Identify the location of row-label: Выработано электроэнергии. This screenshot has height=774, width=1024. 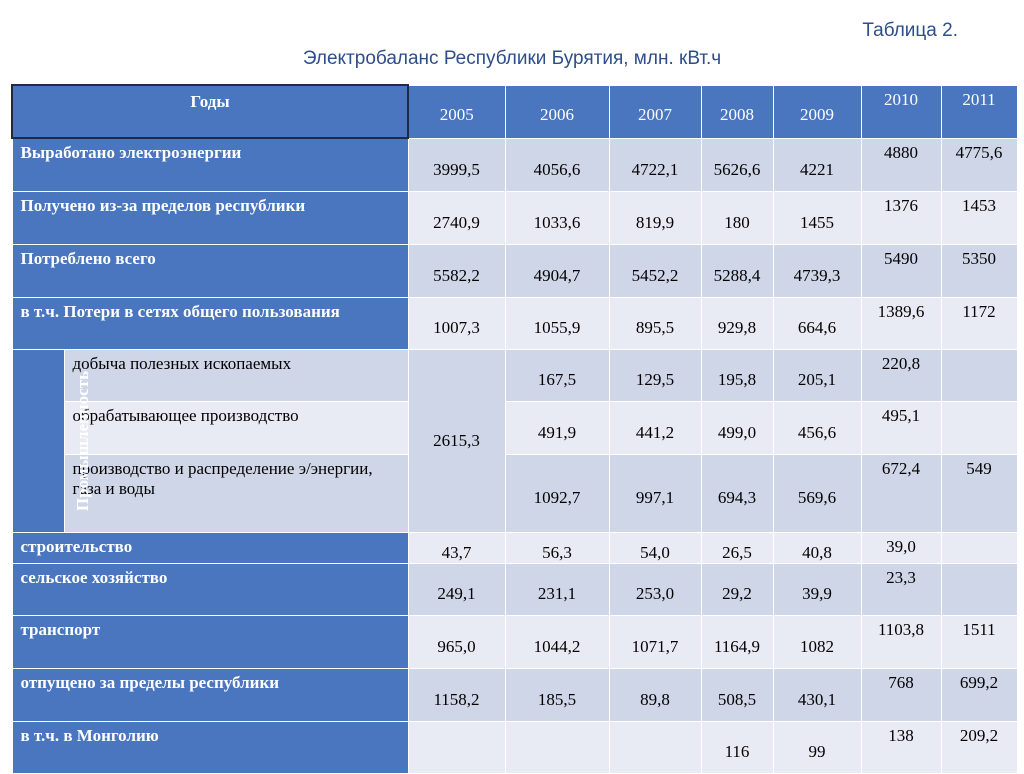
(210, 164).